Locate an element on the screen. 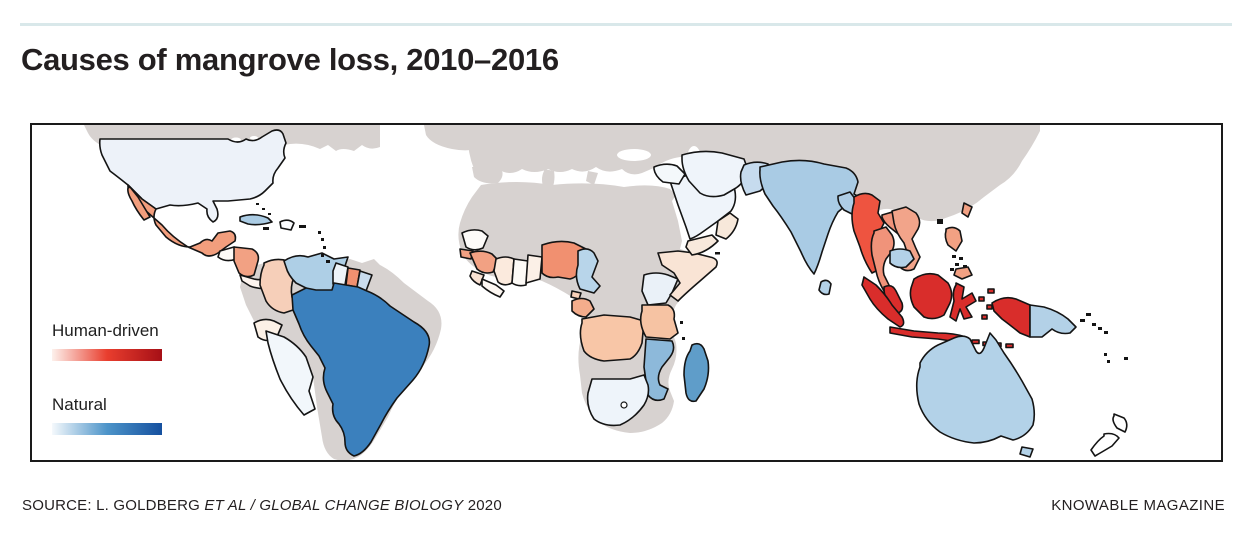 This screenshot has height=542, width=1250. country-oman is located at coordinates (727, 226).